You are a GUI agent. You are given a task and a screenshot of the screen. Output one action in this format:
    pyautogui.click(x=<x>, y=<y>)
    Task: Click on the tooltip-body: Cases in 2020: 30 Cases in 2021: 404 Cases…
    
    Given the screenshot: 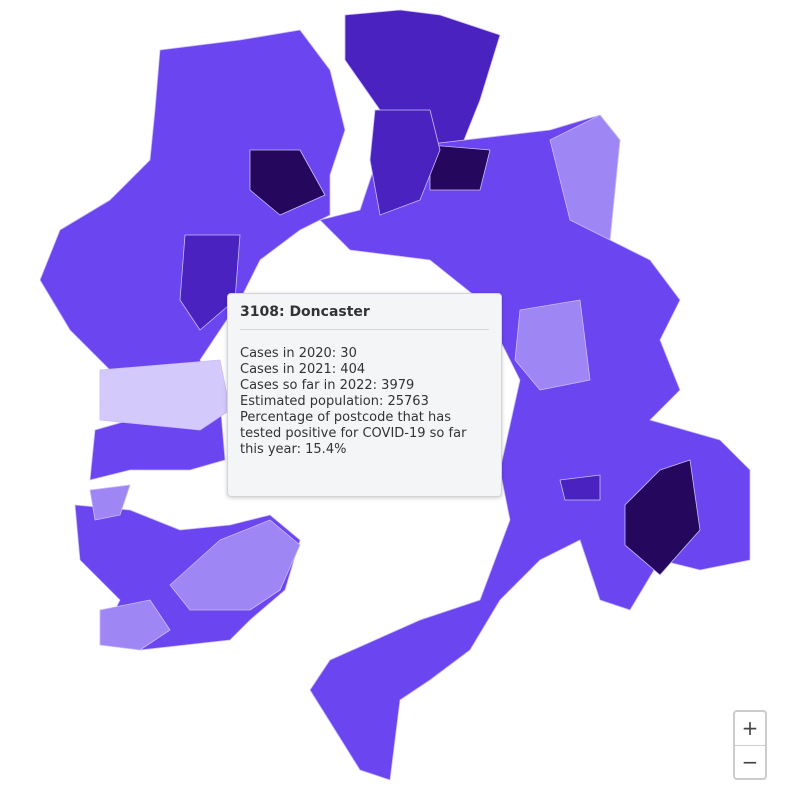 What is the action you would take?
    pyautogui.click(x=364, y=402)
    